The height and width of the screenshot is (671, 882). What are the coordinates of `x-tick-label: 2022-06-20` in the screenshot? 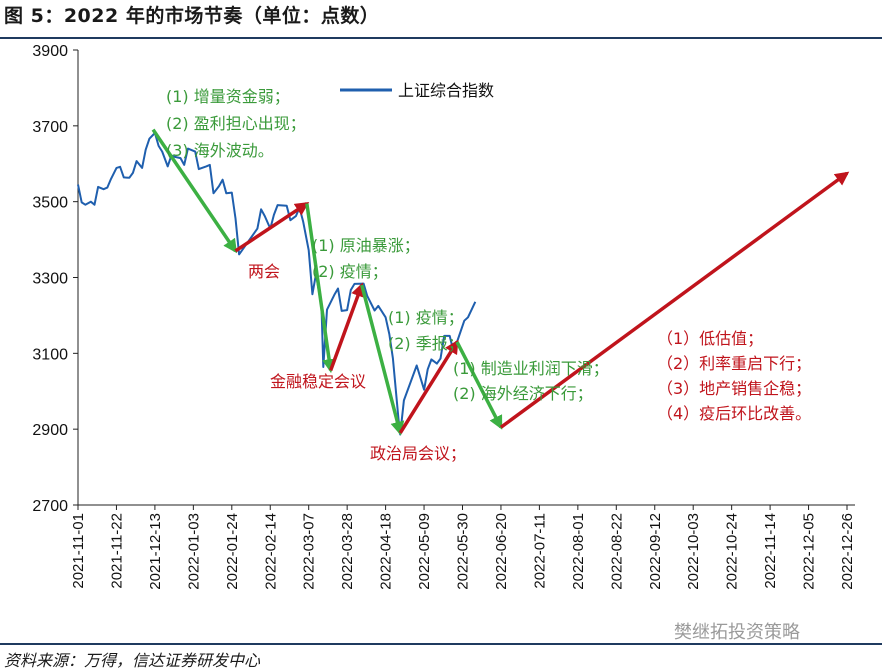 It's located at (501, 551).